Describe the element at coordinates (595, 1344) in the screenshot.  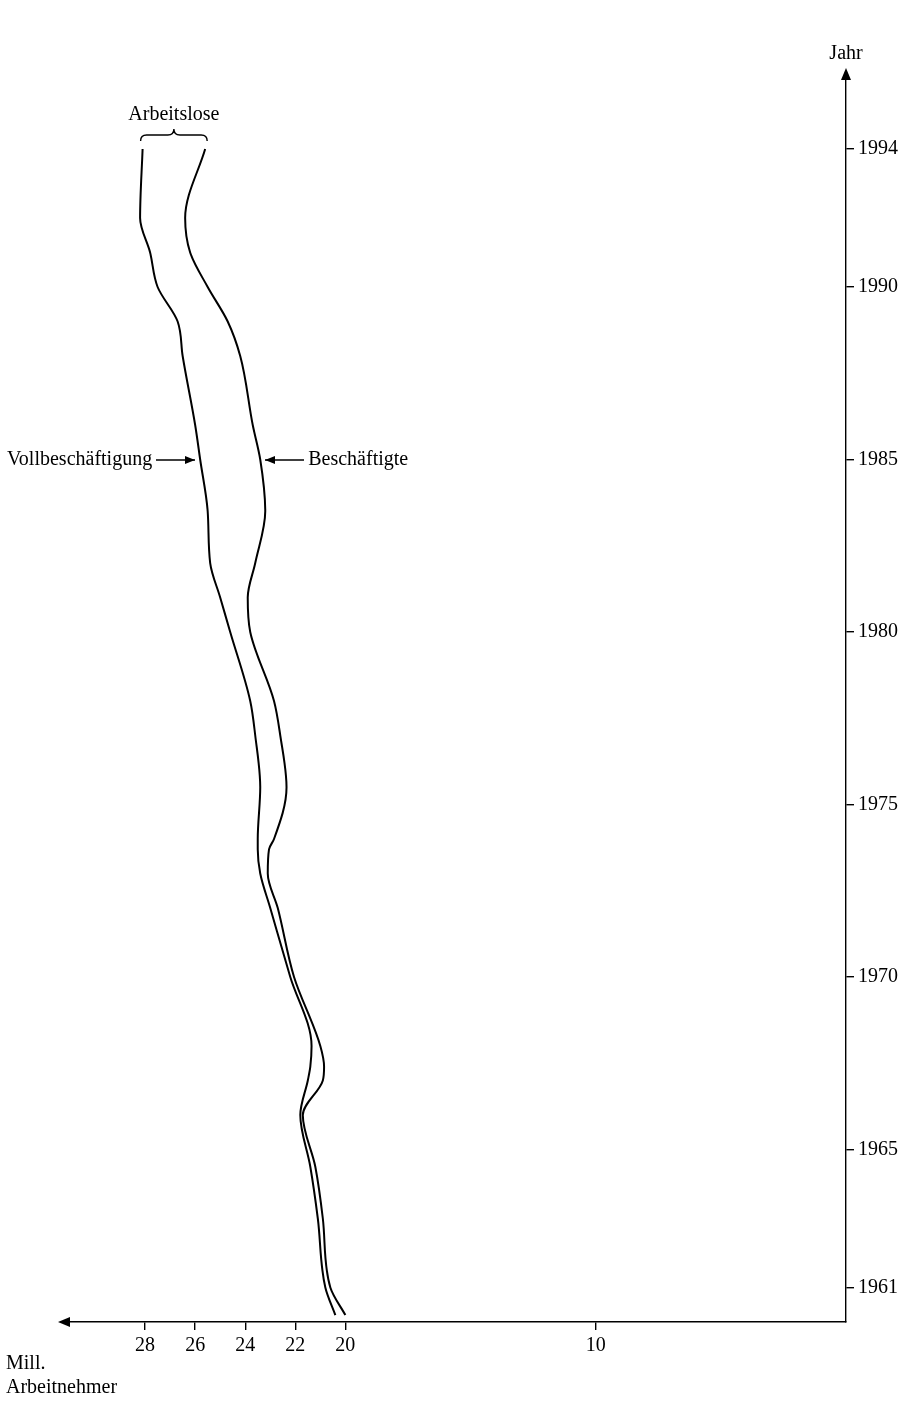
I see `x-tick-label: 10` at that location.